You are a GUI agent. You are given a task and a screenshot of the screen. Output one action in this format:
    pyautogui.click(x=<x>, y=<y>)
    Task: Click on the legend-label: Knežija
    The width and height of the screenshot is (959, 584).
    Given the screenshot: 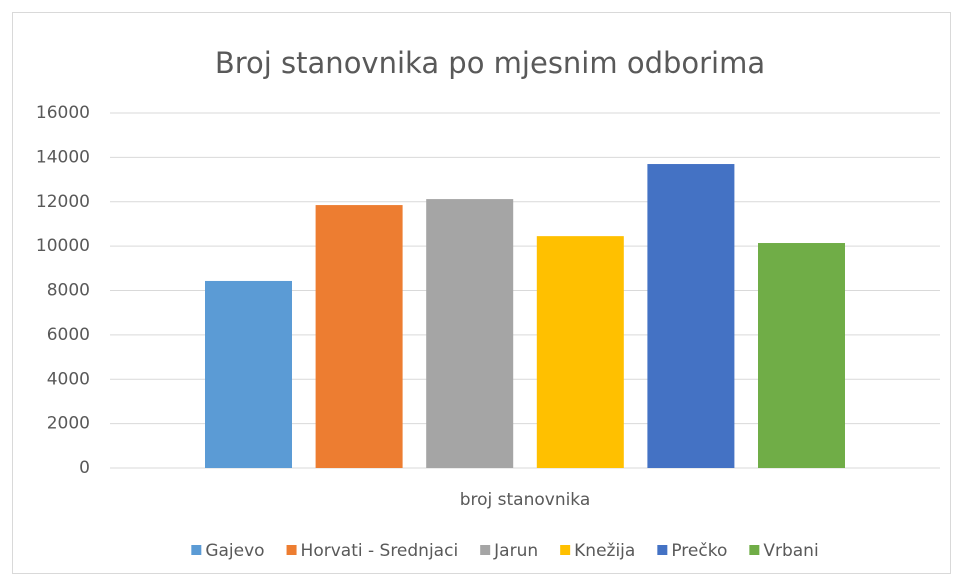 What is the action you would take?
    pyautogui.click(x=604, y=551)
    